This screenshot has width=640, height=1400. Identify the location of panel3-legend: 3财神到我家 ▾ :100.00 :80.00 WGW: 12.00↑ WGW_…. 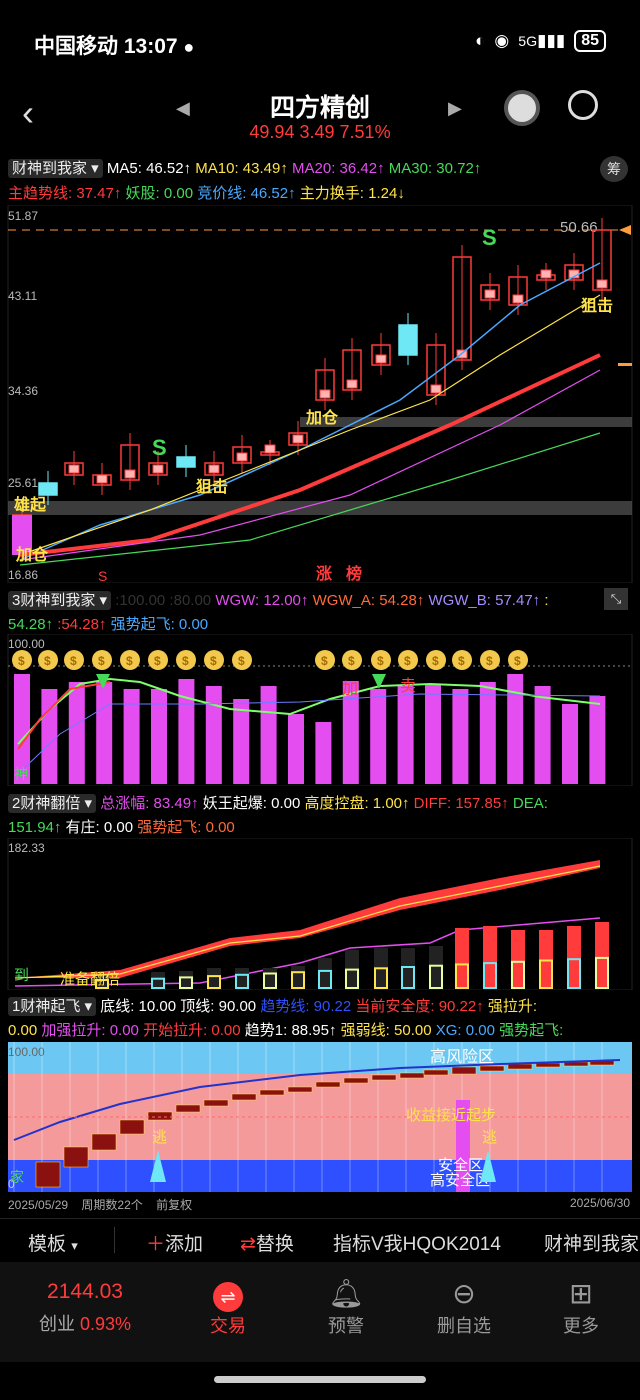
(278, 599).